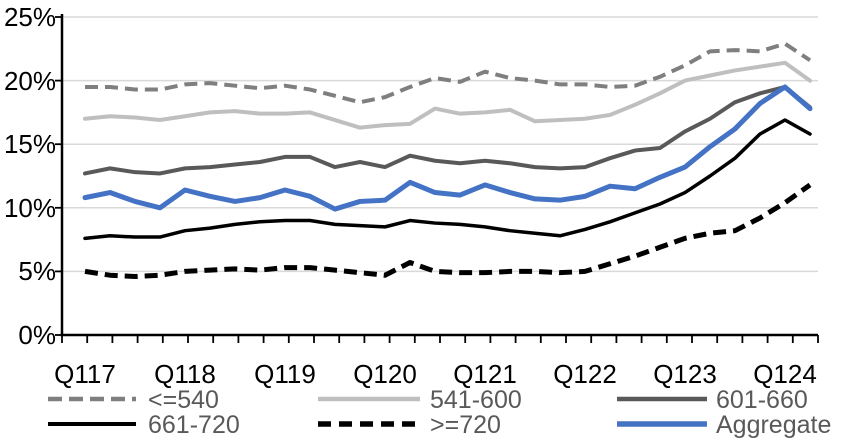 The height and width of the screenshot is (441, 852). I want to click on y-axis-labels: 0% 5% 10% 15% 20% 25%, so click(30, 176).